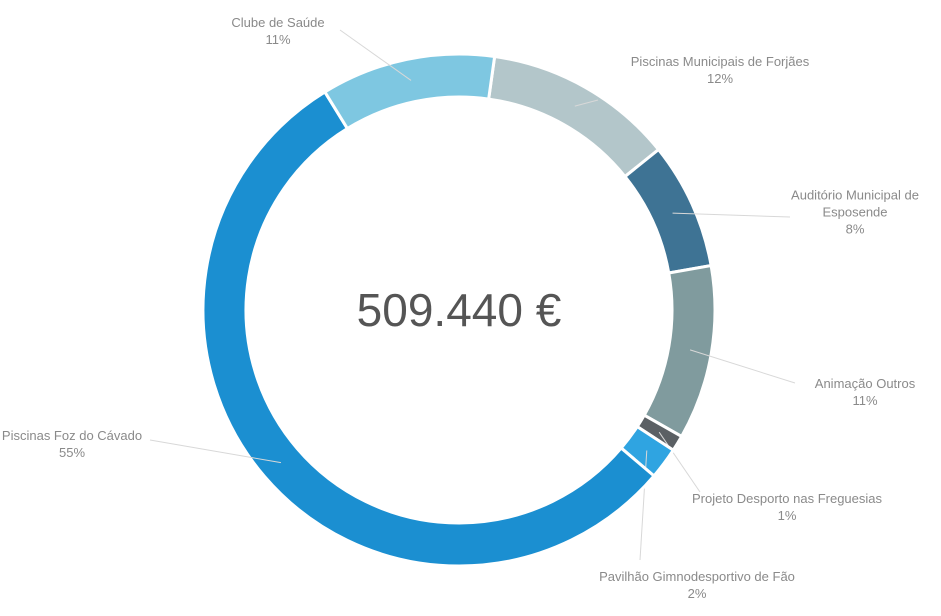 The image size is (941, 616). What do you see at coordinates (787, 515) in the screenshot?
I see `label-value: 1%` at bounding box center [787, 515].